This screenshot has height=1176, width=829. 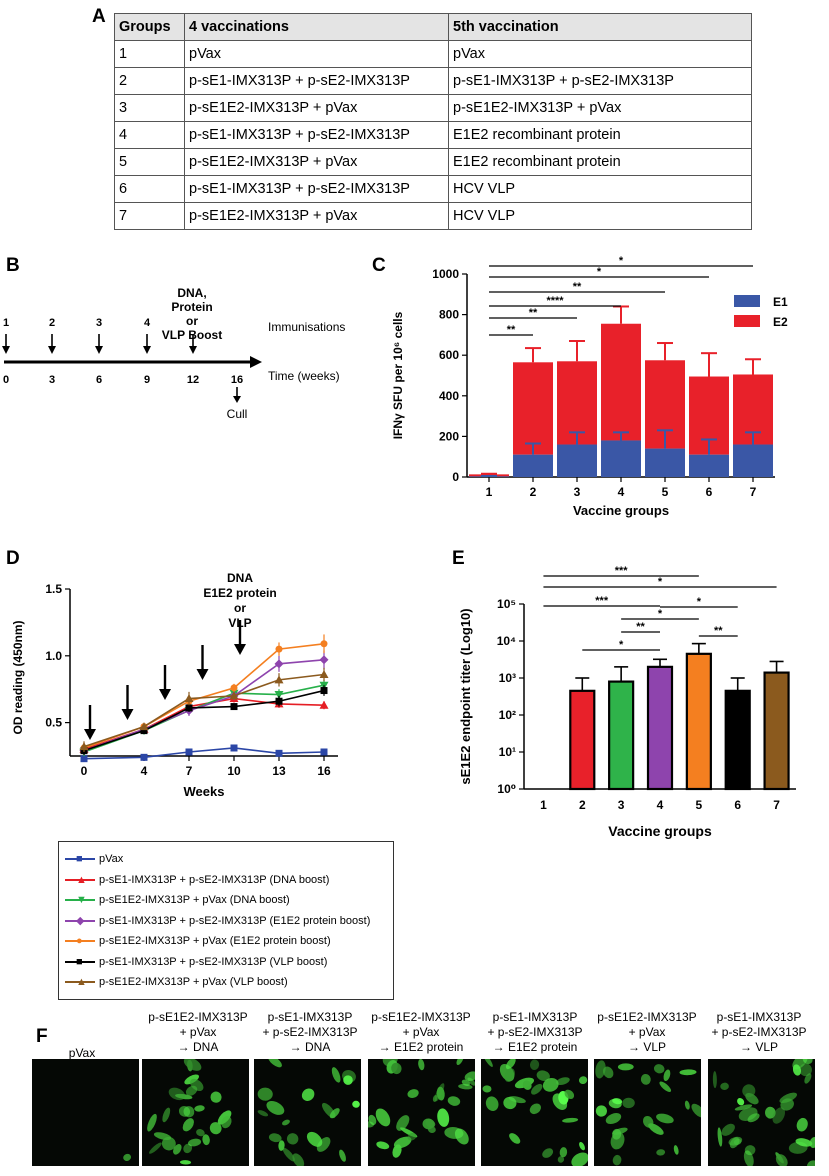 I want to click on boost-label-line: VLP Boost, so click(x=192, y=335).